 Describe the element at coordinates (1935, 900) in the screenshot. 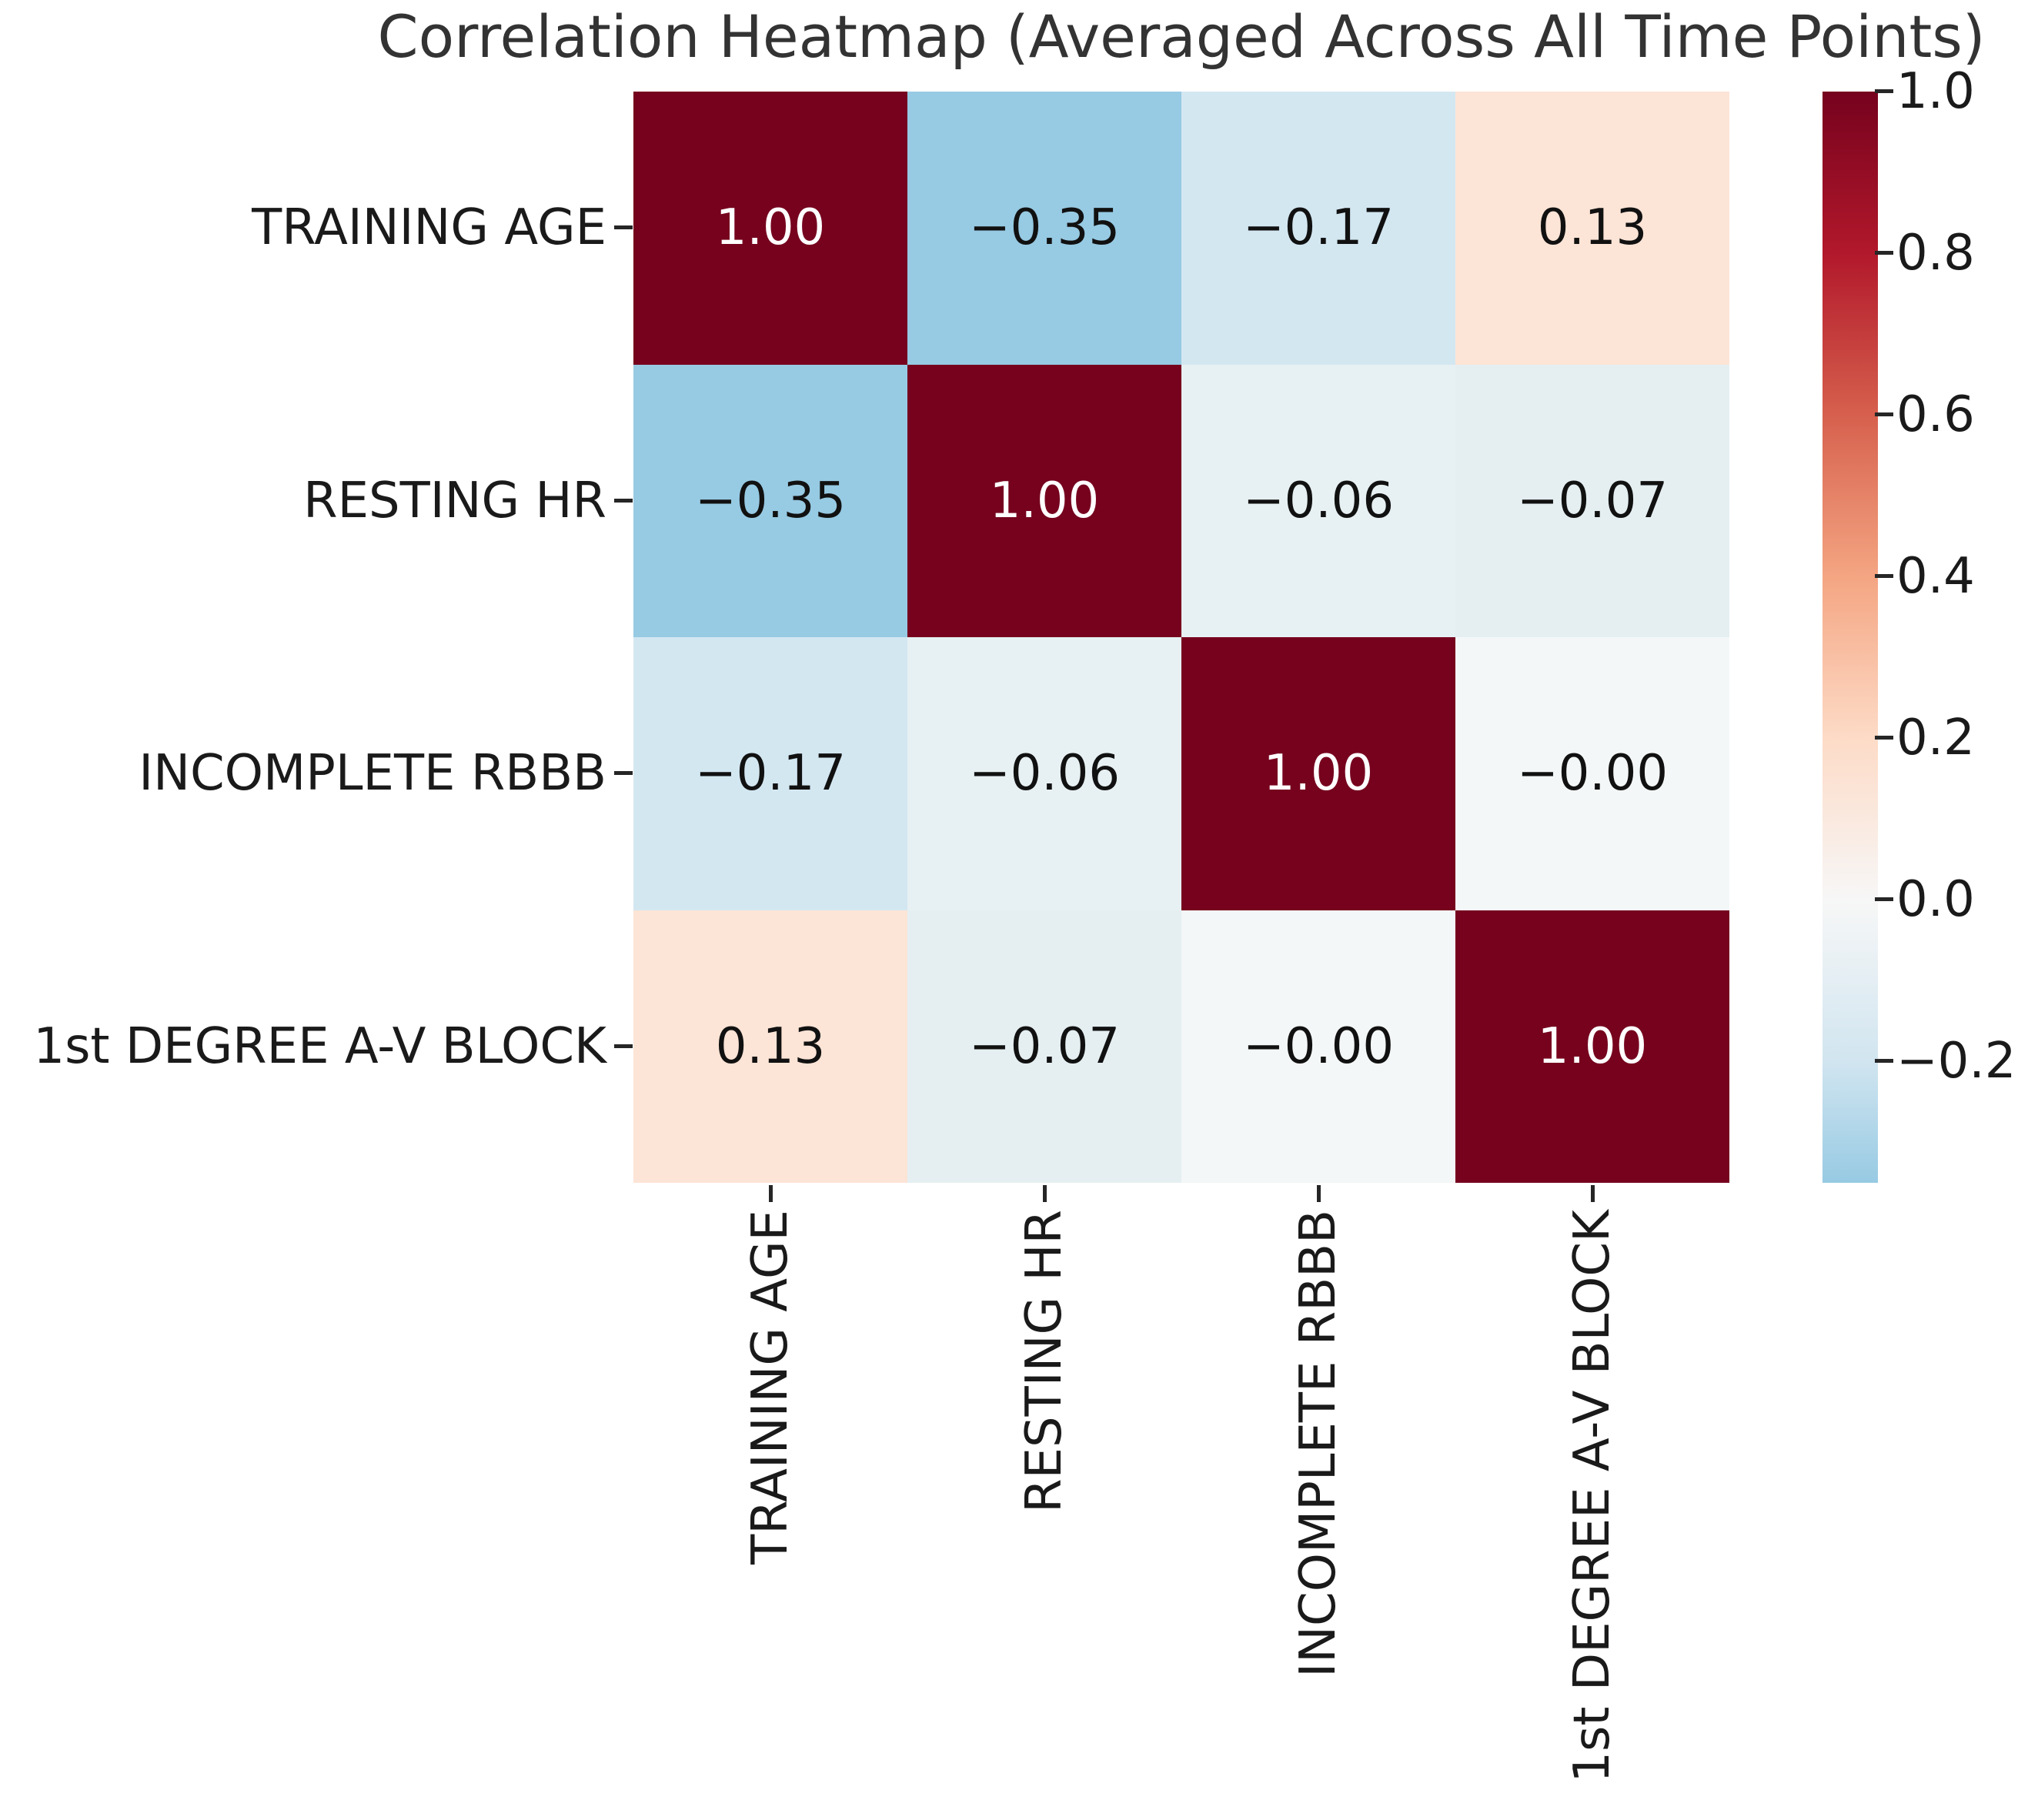

I see `colorbar-tick-label-5: 0.0` at that location.